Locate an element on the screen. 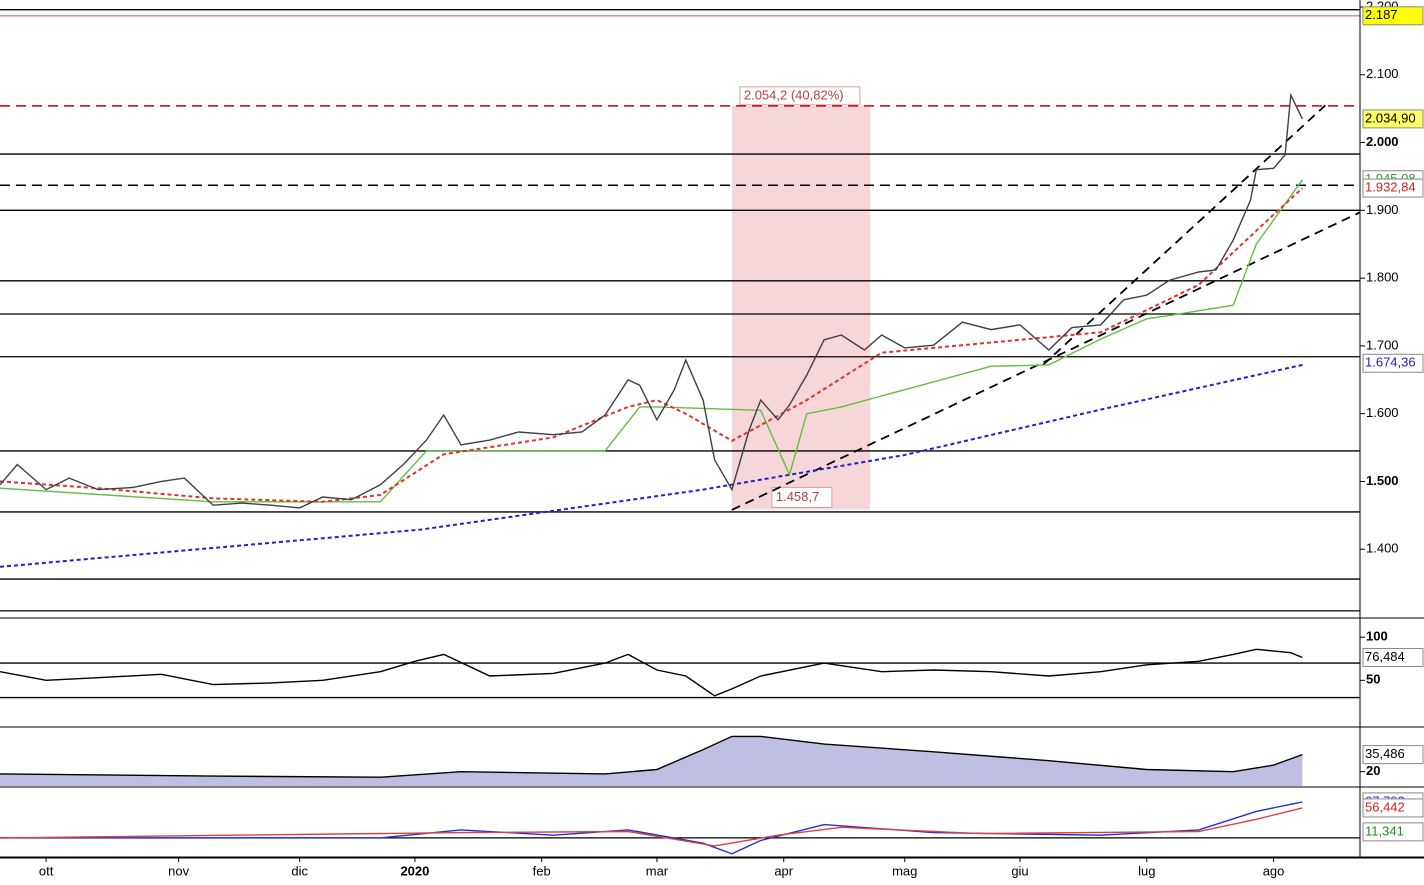  area is located at coordinates (651, 761).